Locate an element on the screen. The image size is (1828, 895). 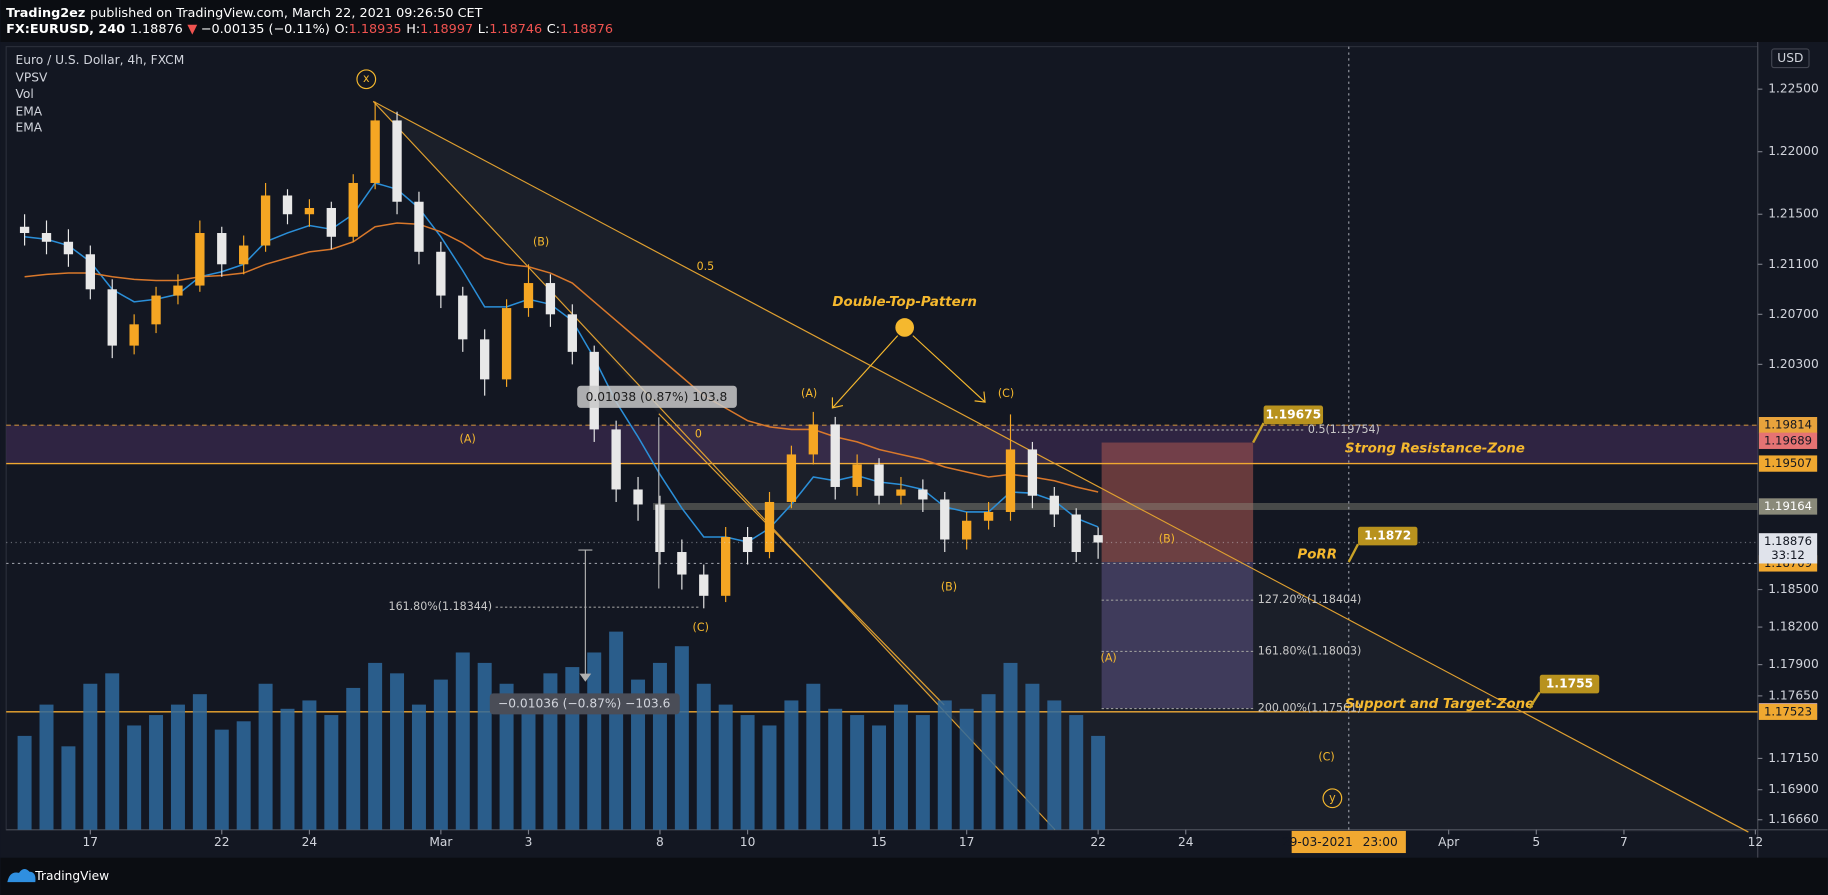
change-arrow: ▼ is located at coordinates (192, 29).